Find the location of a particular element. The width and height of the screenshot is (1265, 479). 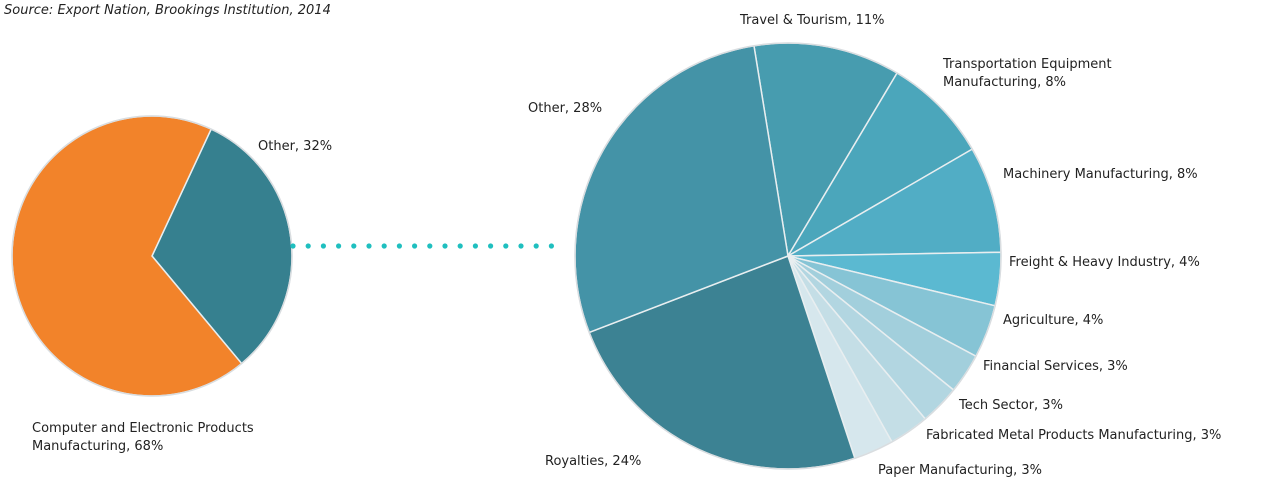

pie-left is located at coordinates (152, 256).